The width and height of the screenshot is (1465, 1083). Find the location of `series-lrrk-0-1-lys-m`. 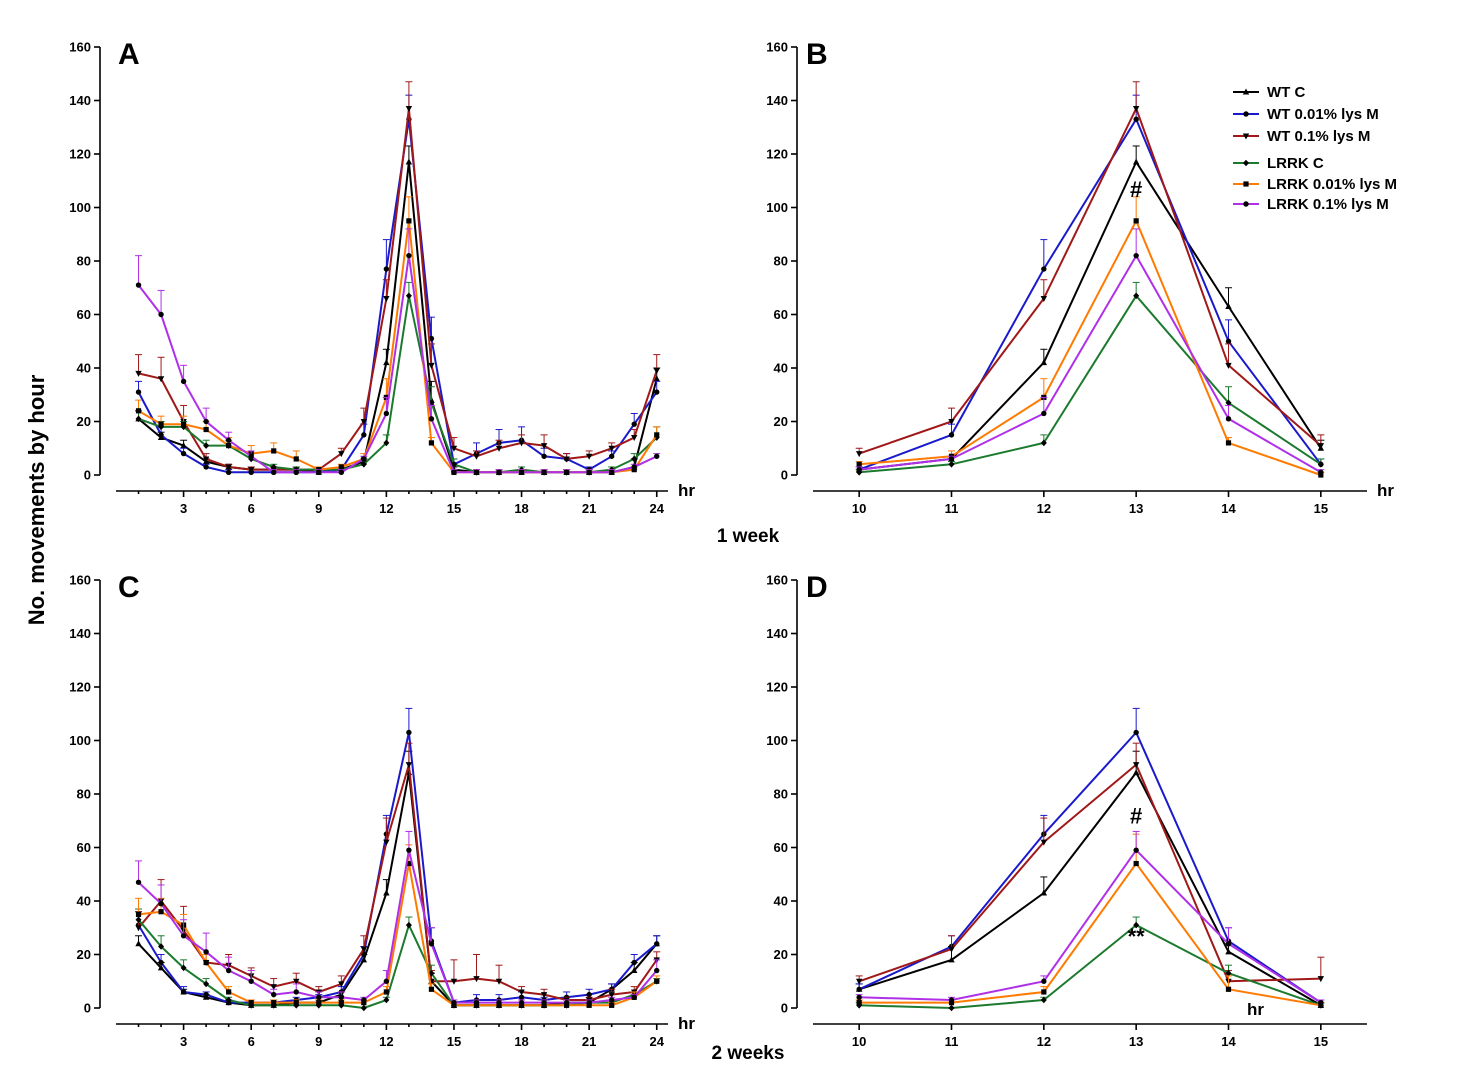

series-lrrk-0-1-lys-m is located at coordinates (1090, 918).